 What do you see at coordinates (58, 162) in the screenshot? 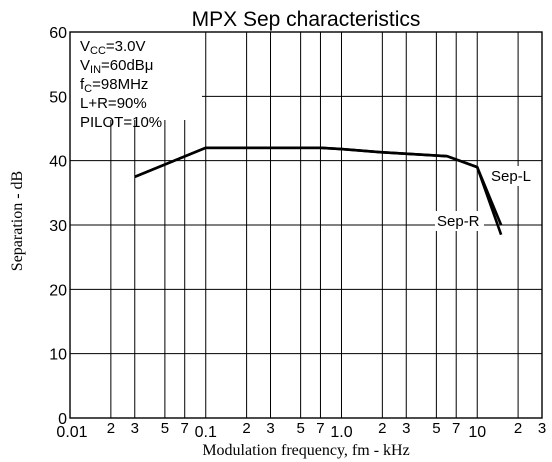
I see `y-tick-label: 40` at bounding box center [58, 162].